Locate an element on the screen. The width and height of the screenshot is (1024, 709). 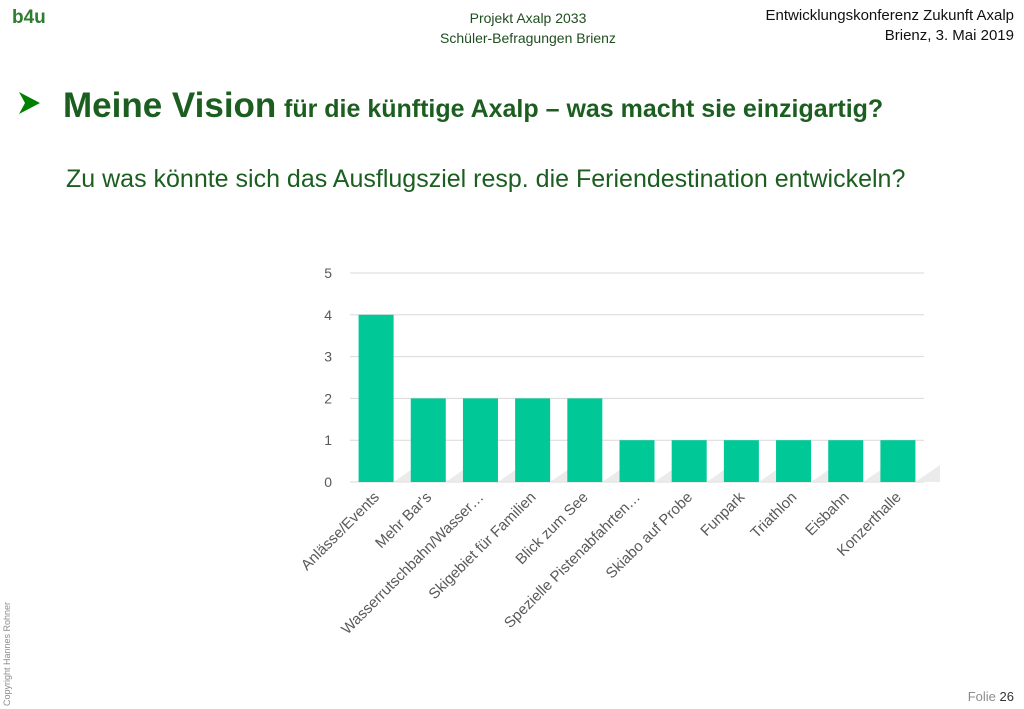
y-tick-label: 5 is located at coordinates (328, 273).